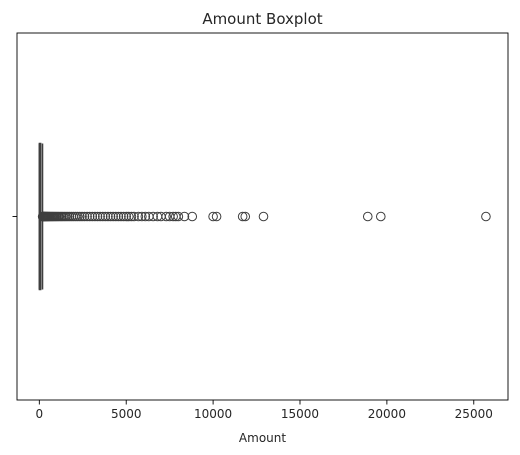 The height and width of the screenshot is (455, 520). Describe the element at coordinates (387, 414) in the screenshot. I see `x-tick-label: 20000` at that location.